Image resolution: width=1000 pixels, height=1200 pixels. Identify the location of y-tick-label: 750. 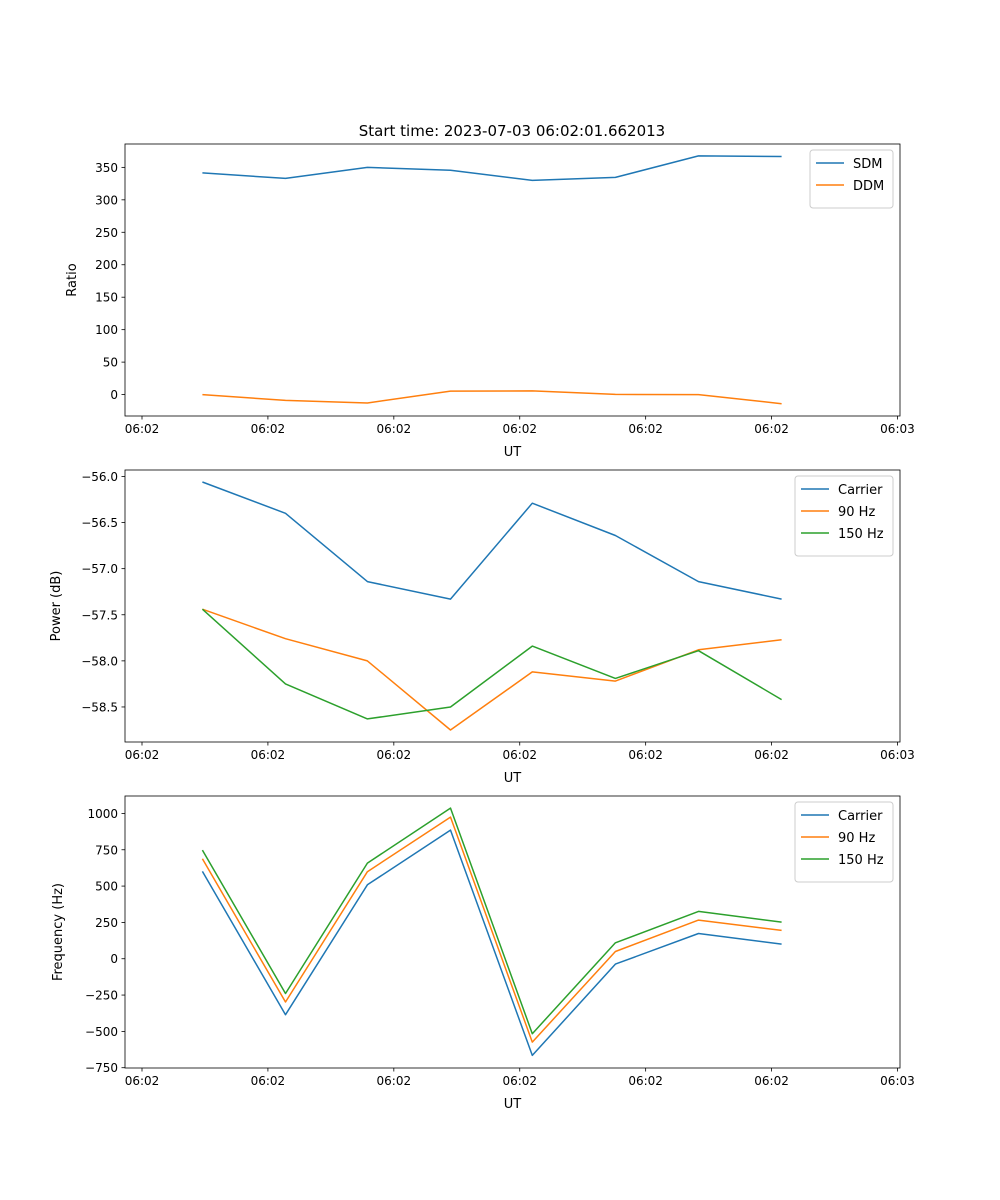
(106, 850).